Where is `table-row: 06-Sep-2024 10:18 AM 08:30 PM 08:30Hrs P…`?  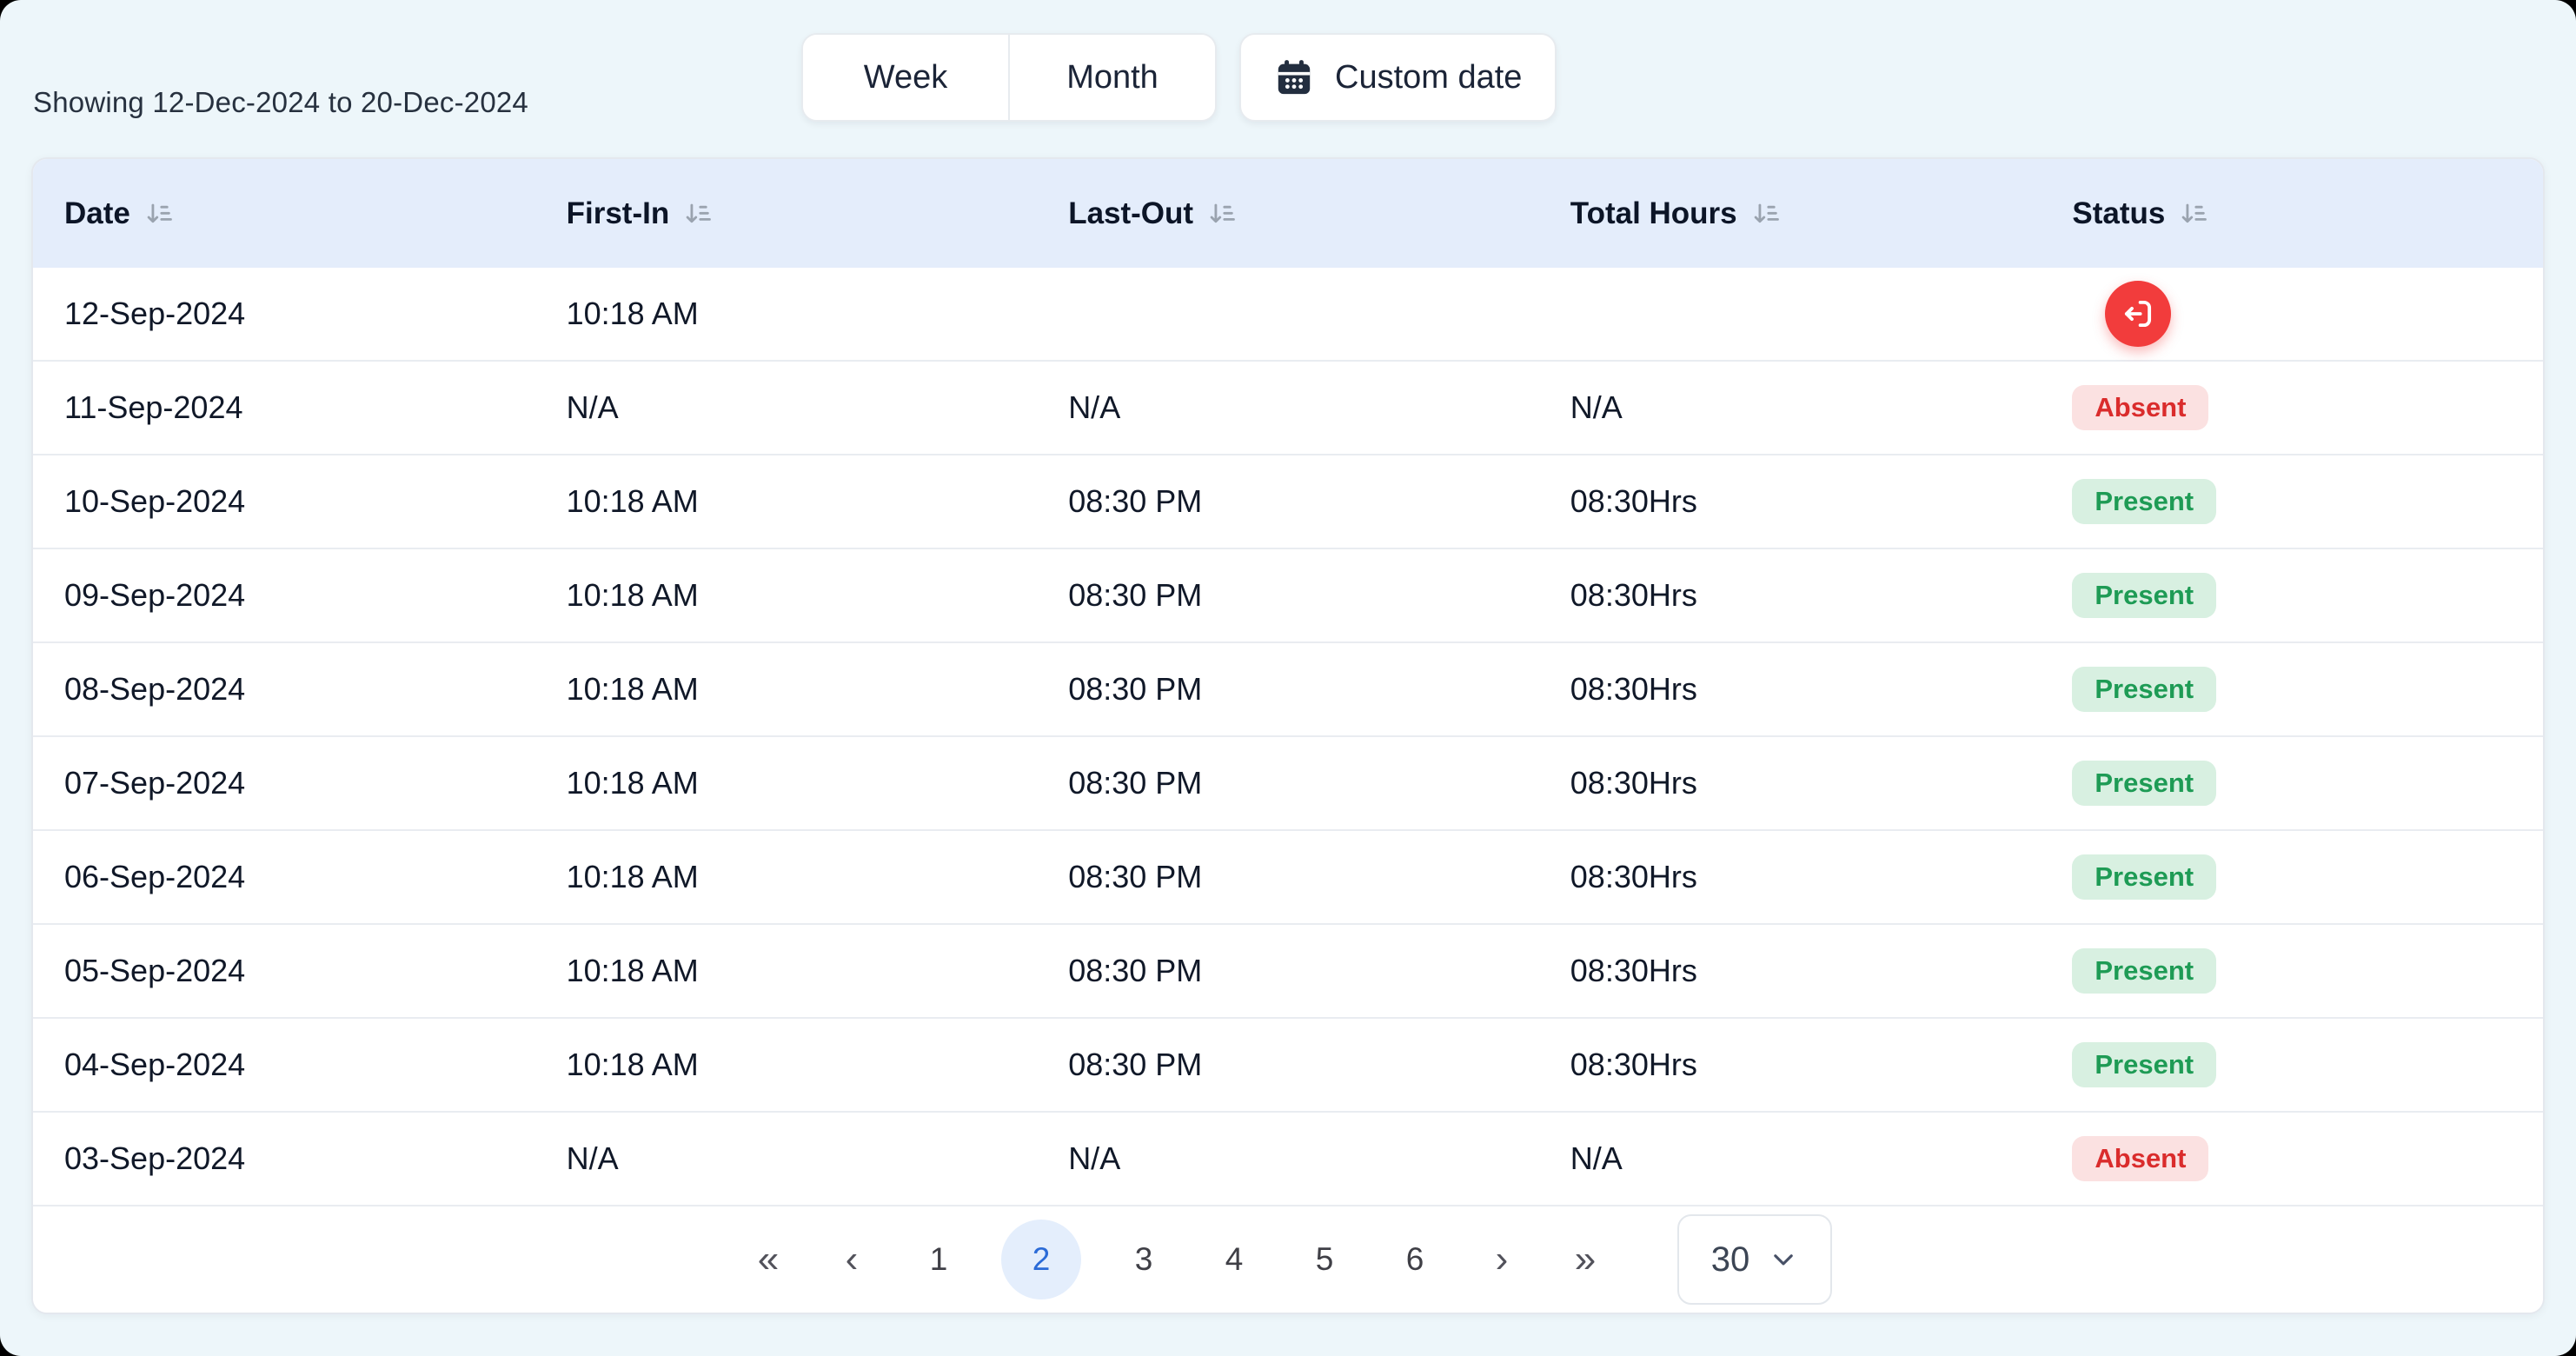
table-row: 06-Sep-2024 10:18 AM 08:30 PM 08:30Hrs P… is located at coordinates (1288, 878).